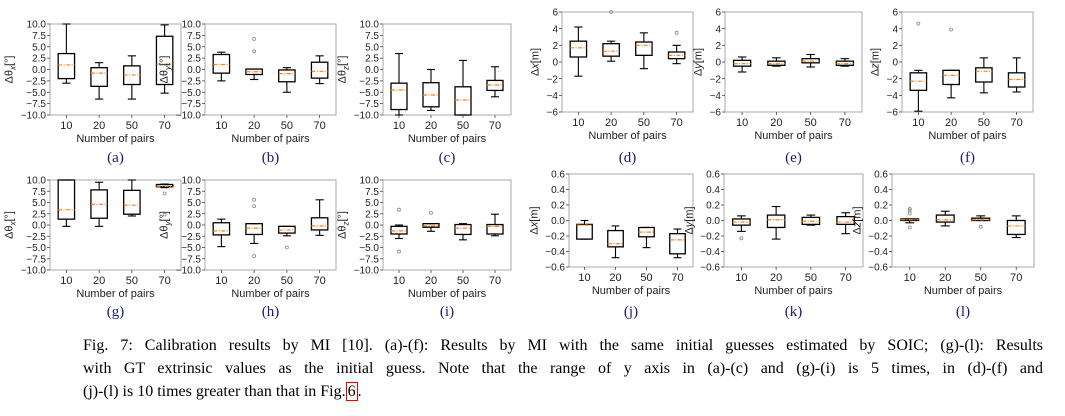 The image size is (1065, 416). Describe the element at coordinates (857, 220) in the screenshot. I see `y-axis-label: Δz[m]` at that location.